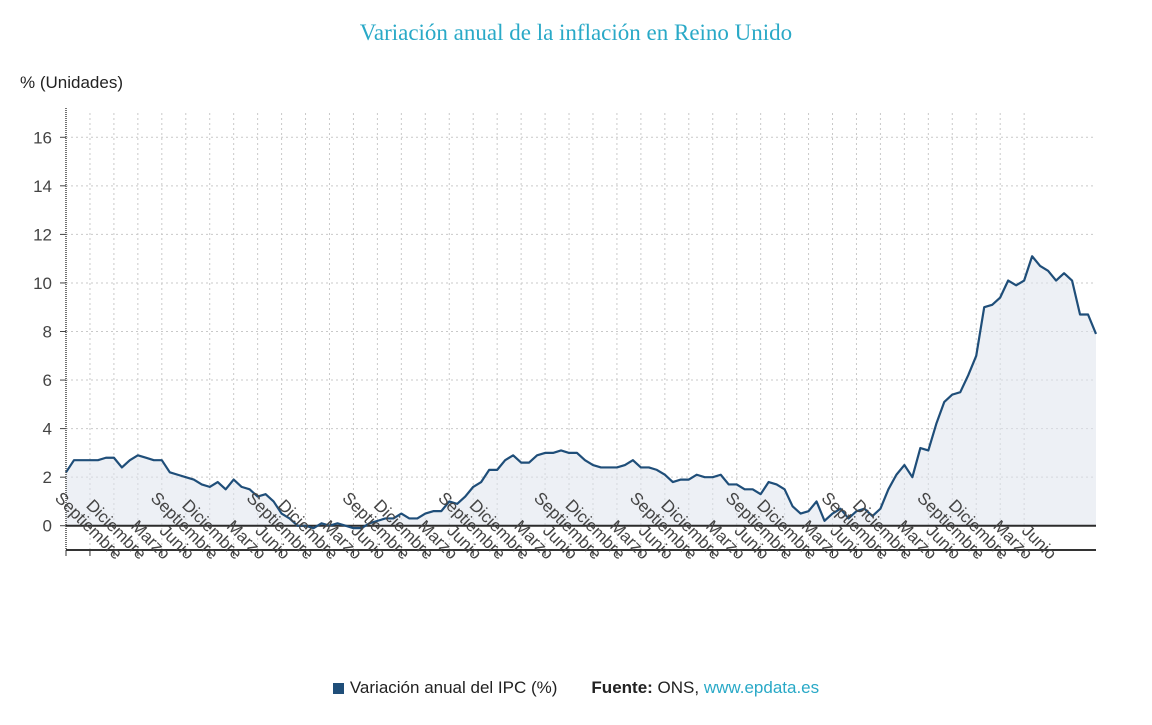 This screenshot has width=1152, height=725. What do you see at coordinates (622, 687) in the screenshot?
I see `source-label: Fuente:` at bounding box center [622, 687].